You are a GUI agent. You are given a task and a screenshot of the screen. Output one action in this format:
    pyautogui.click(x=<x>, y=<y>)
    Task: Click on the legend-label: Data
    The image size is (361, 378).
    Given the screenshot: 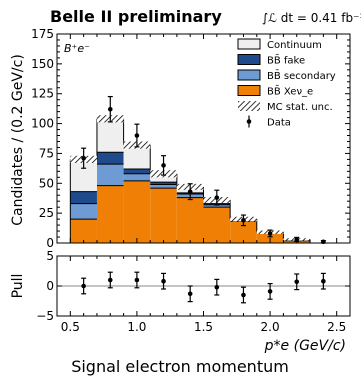 What is the action you would take?
    pyautogui.click(x=279, y=123)
    